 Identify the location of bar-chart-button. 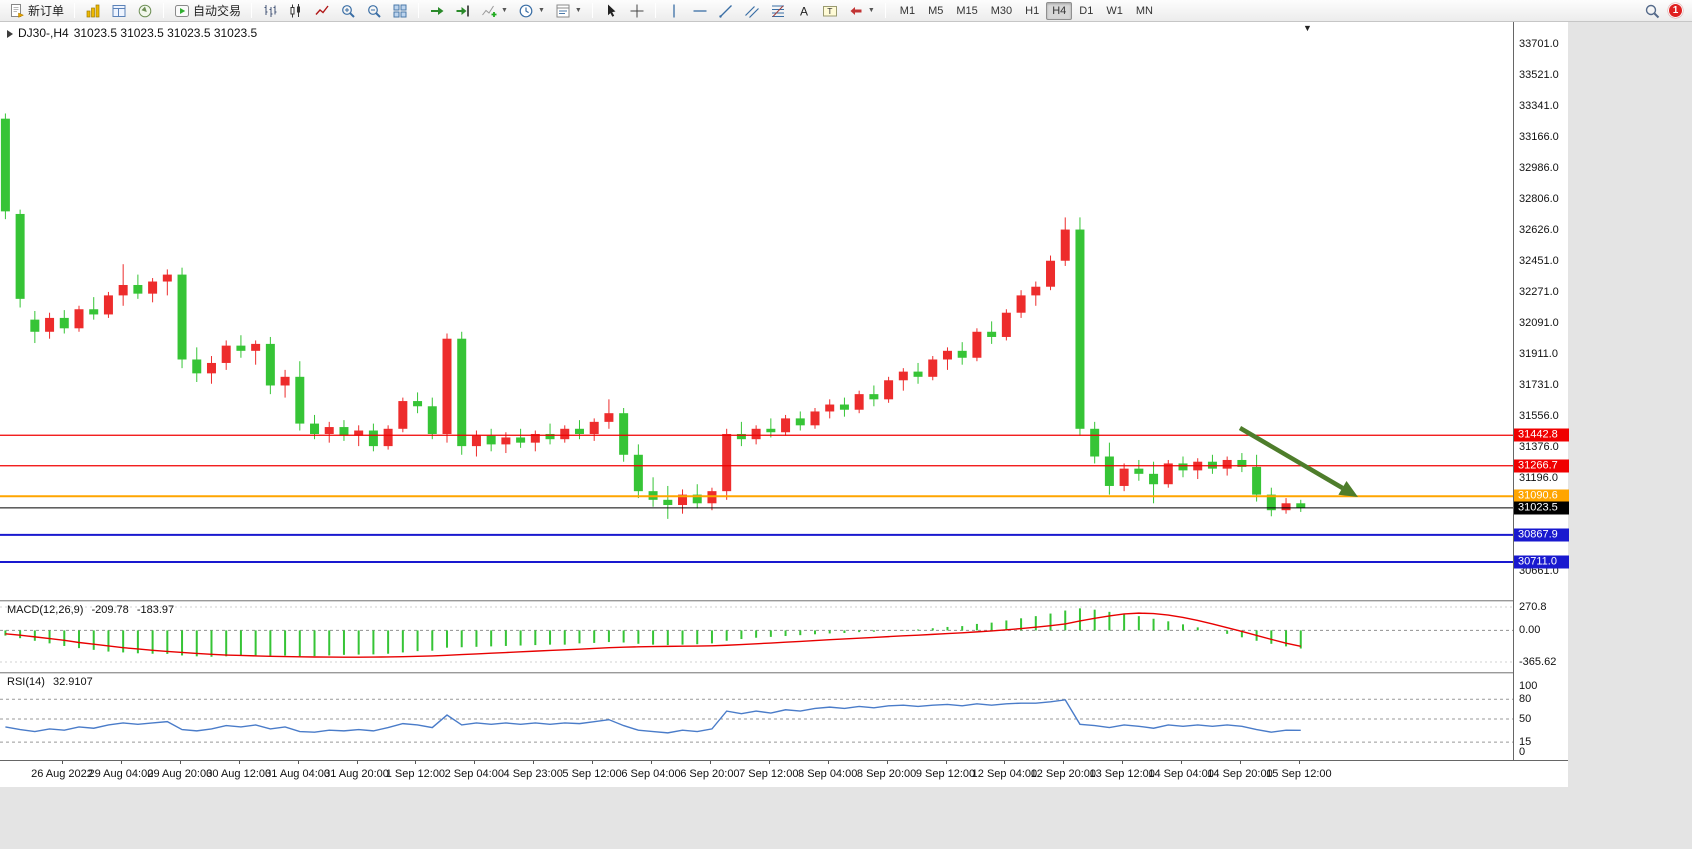
(270, 11).